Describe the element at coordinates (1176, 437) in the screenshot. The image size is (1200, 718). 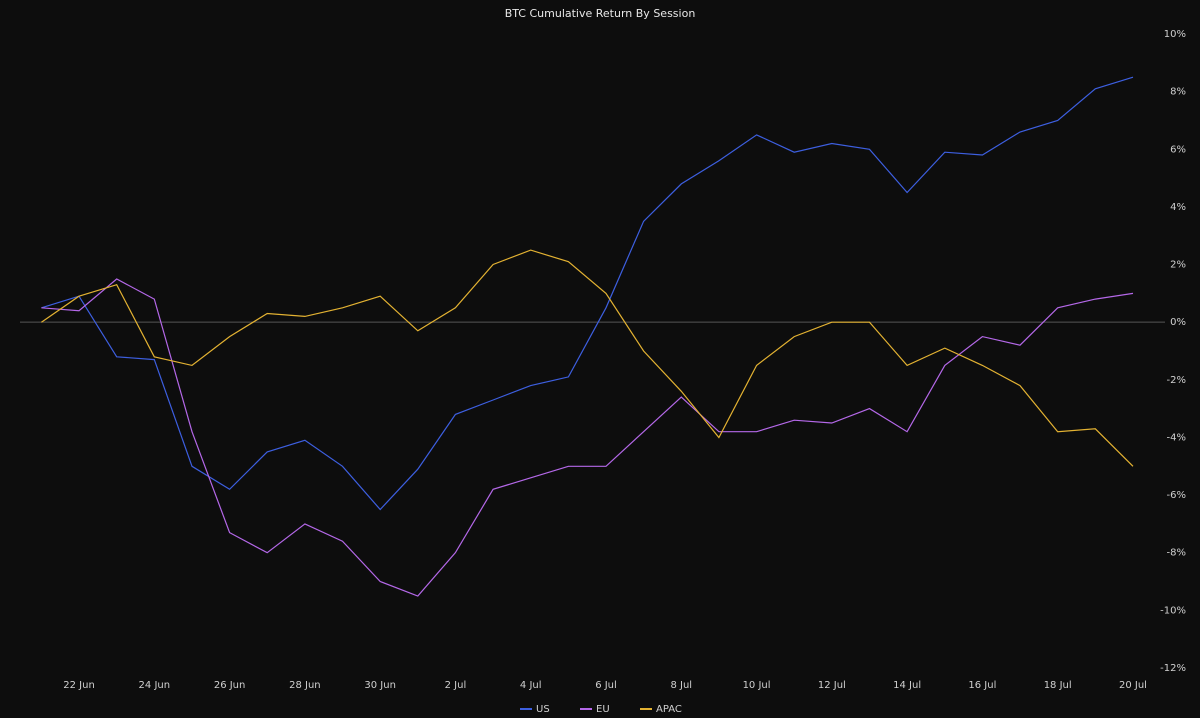
I see `y-tick-label: -4%` at that location.